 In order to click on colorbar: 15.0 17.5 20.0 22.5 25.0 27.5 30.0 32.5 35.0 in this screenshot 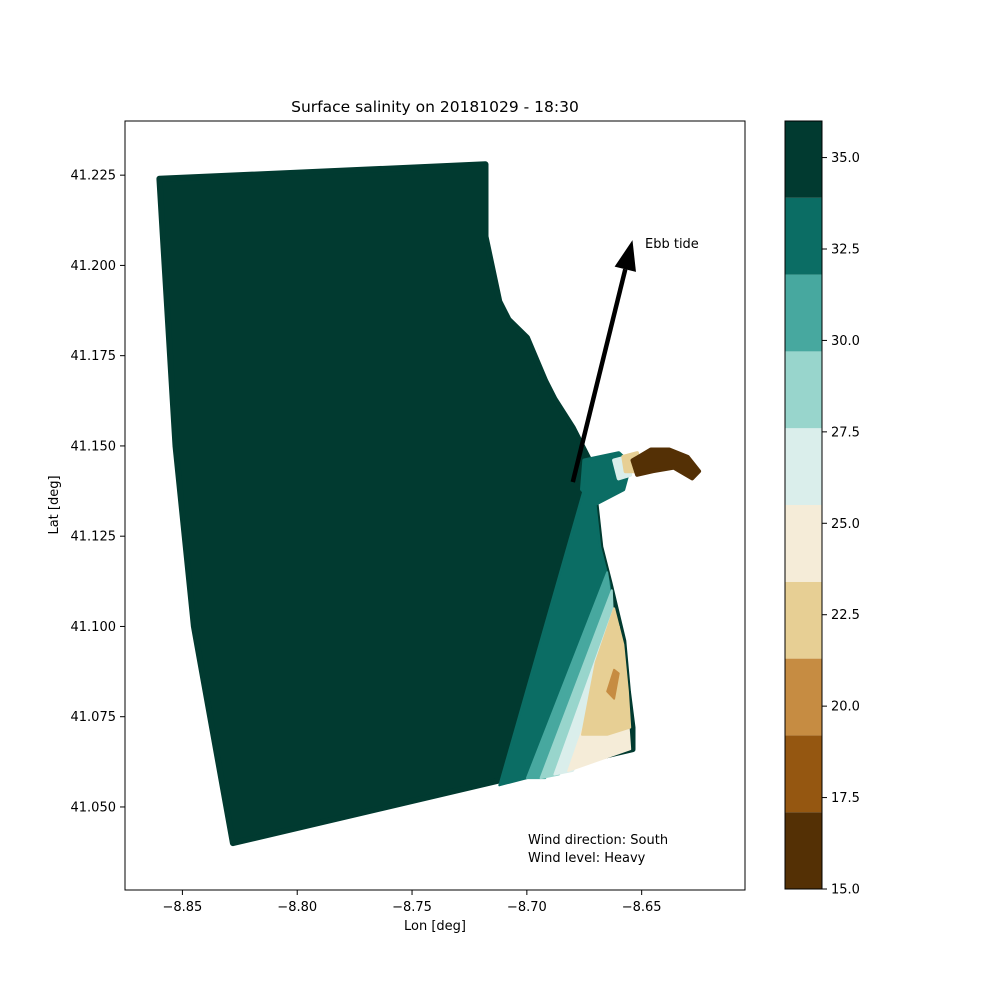, I will do `click(822, 509)`.